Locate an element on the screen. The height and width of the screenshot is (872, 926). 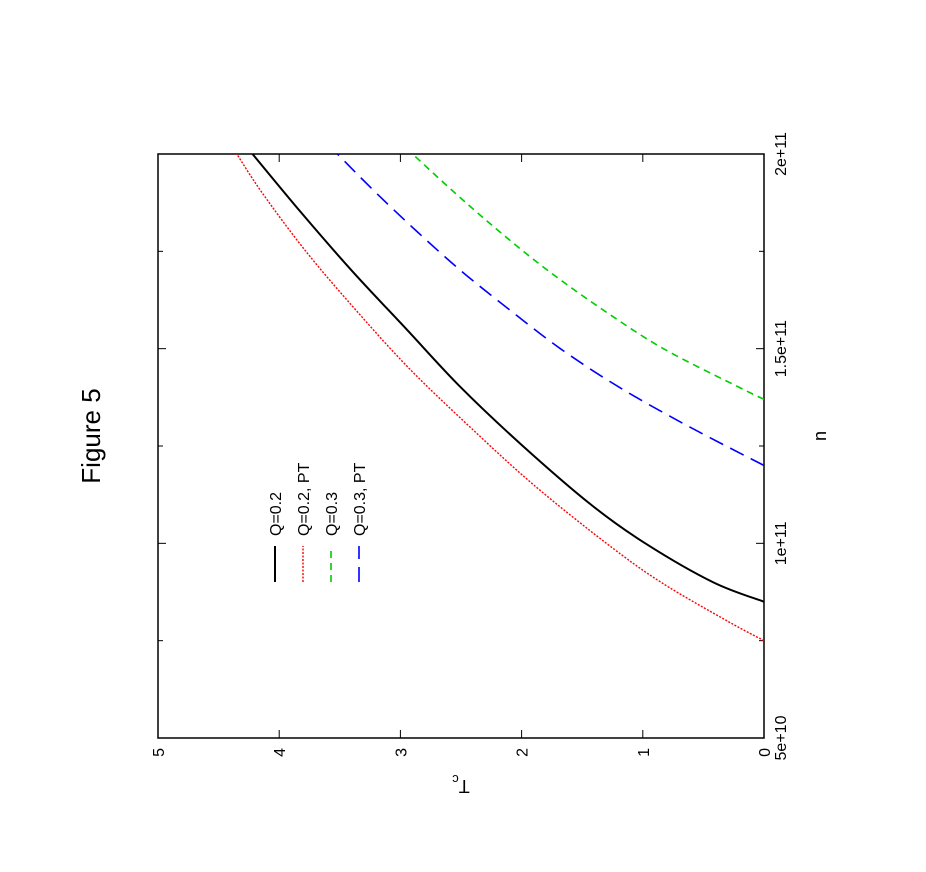
y-tick-label: 1 is located at coordinates (644, 752).